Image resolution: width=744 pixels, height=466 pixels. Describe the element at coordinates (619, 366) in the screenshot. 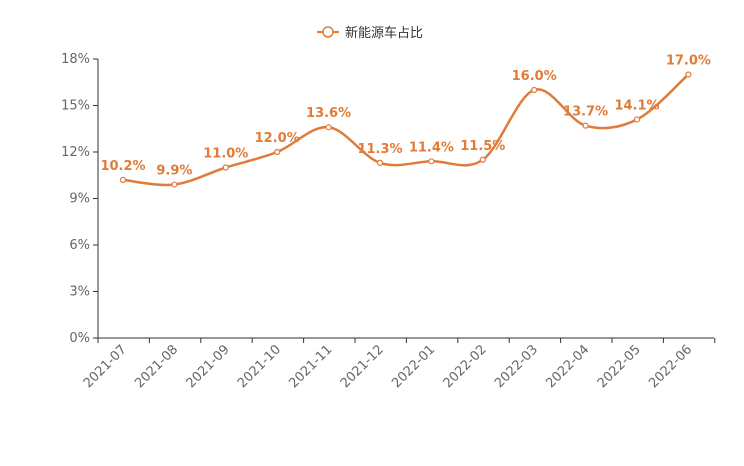

I see `x-tick-label: 2022-05` at that location.